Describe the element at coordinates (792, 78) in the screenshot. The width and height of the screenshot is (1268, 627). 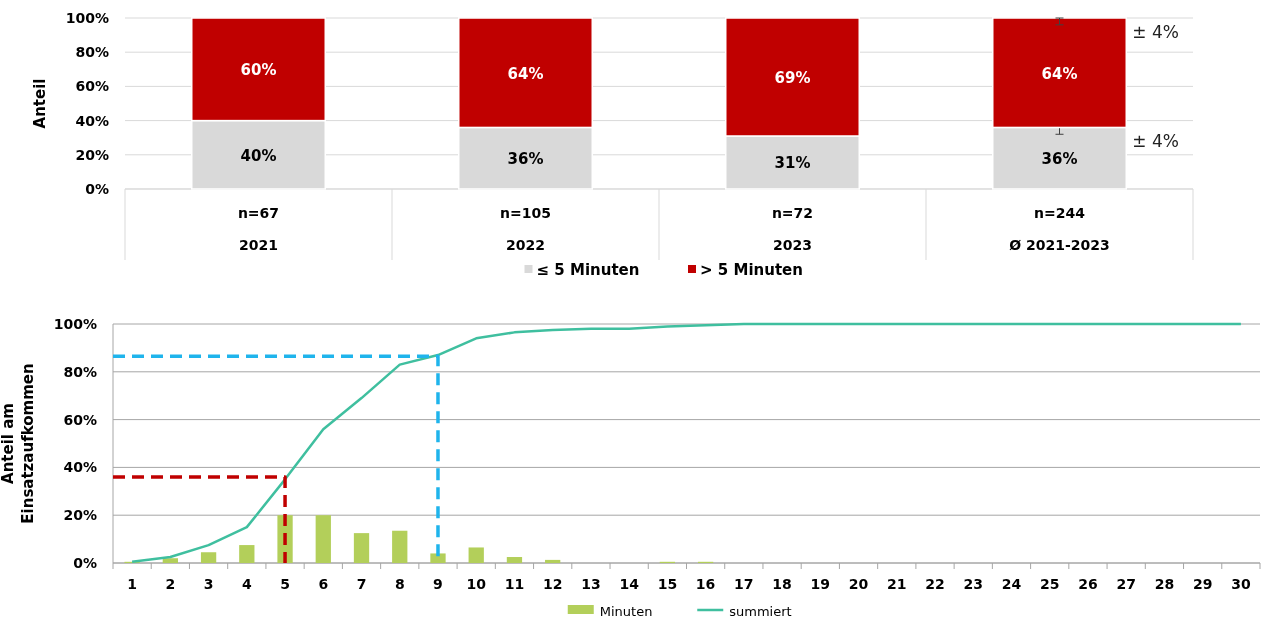
I see `data-label: 69%` at that location.